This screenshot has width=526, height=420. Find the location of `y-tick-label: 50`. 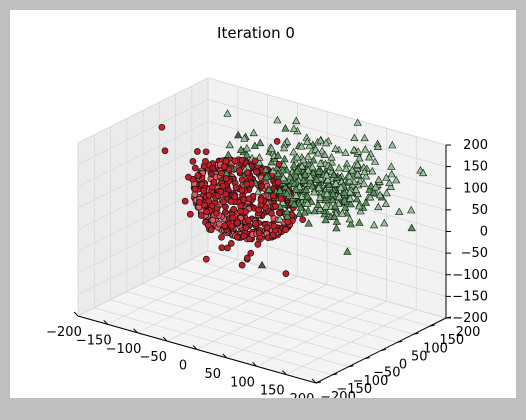

y-tick-label: 50 is located at coordinates (419, 356).